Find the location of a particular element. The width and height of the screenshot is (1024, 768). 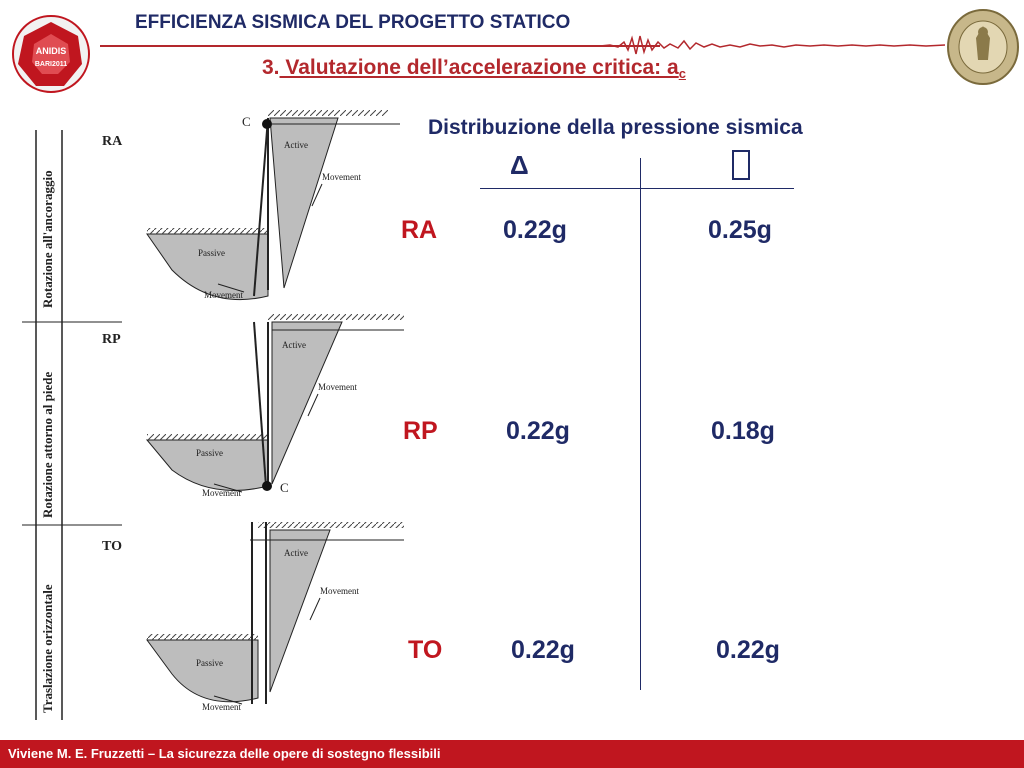

row-code-rp: RP is located at coordinates (111, 339).